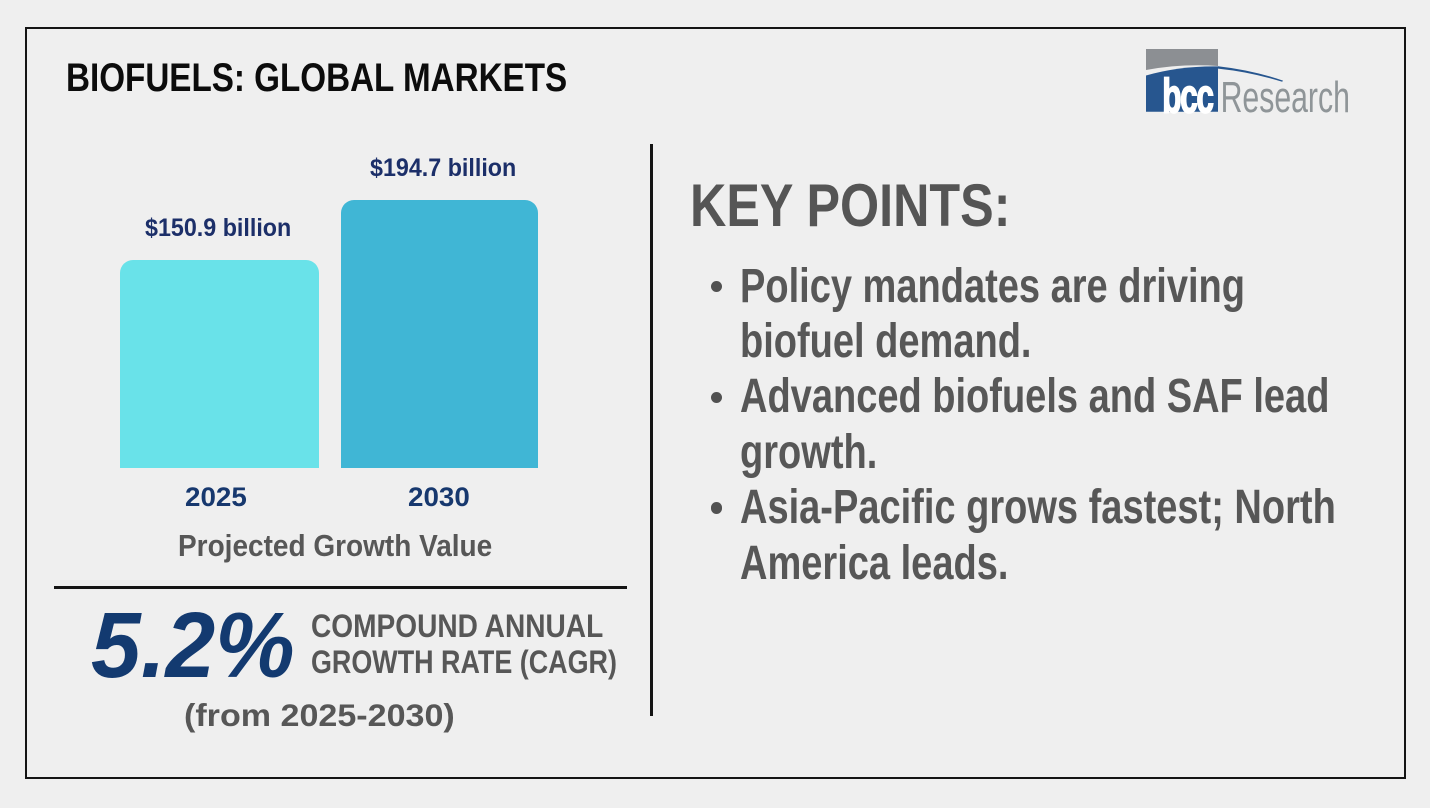 The width and height of the screenshot is (1430, 808). Describe the element at coordinates (1187, 92) in the screenshot. I see `svg-text: bcc` at that location.